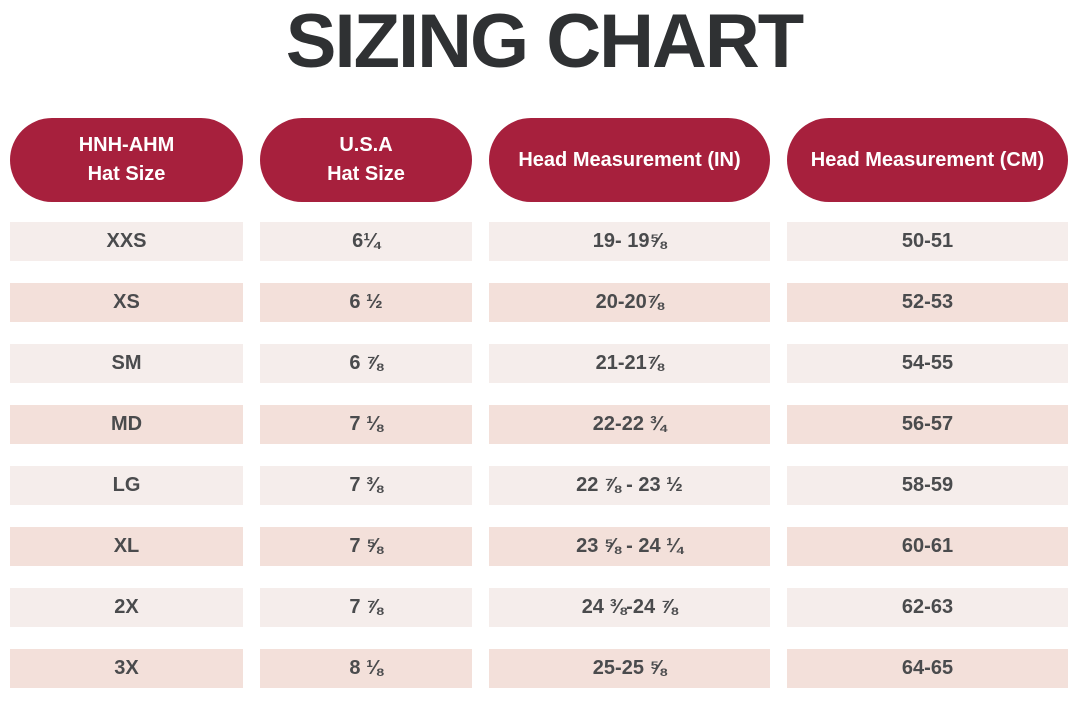  What do you see at coordinates (126, 302) in the screenshot?
I see `cell-hat-size: XS` at bounding box center [126, 302].